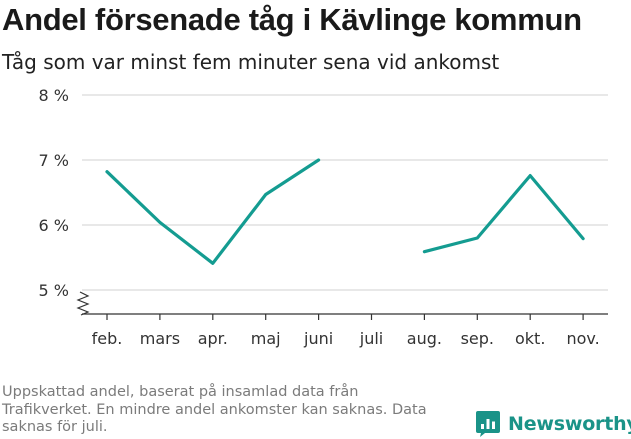 Image resolution: width=631 pixels, height=439 pixels. I want to click on y-axis-ticks: 5 % 6 % 7 % 8 %, so click(54, 193).